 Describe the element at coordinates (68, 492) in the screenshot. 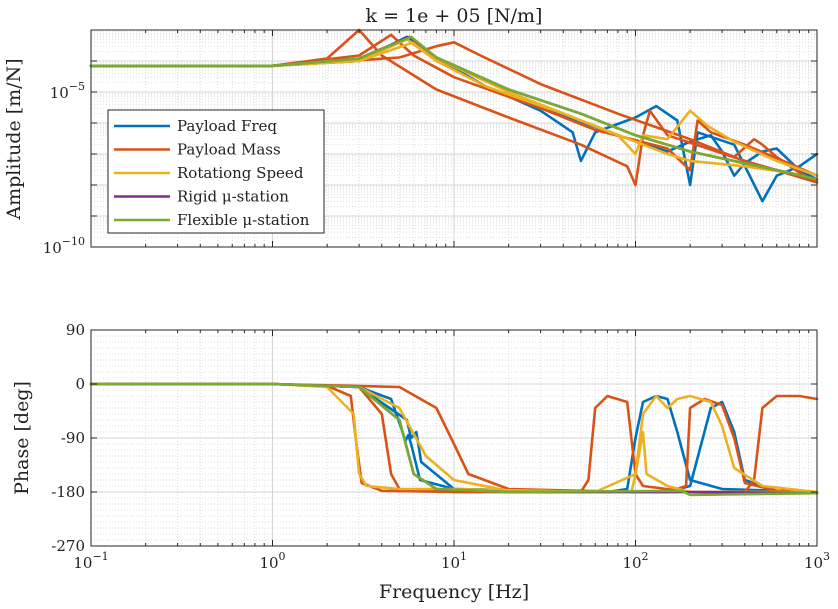

I see `y-tick-label: -180` at that location.